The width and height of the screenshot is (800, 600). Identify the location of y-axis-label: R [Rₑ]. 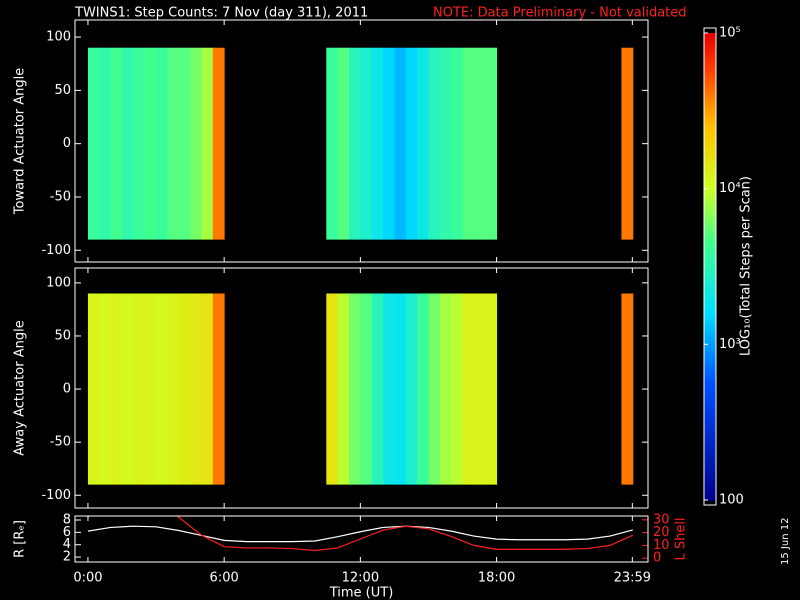
(20, 539).